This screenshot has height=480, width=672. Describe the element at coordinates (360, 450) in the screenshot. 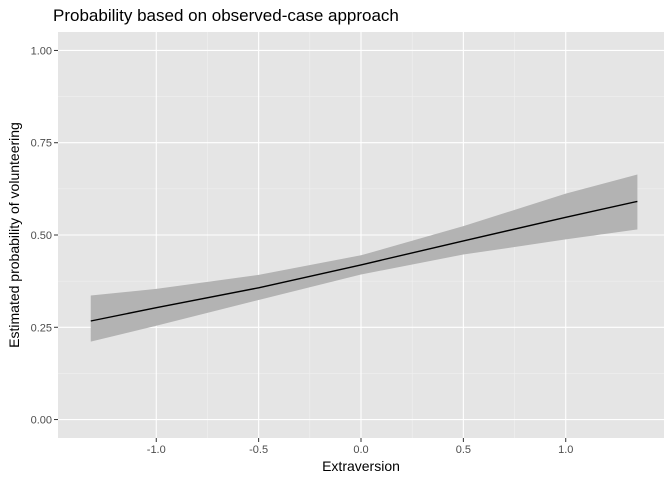

I see `x-tick-label: 0.0` at that location.